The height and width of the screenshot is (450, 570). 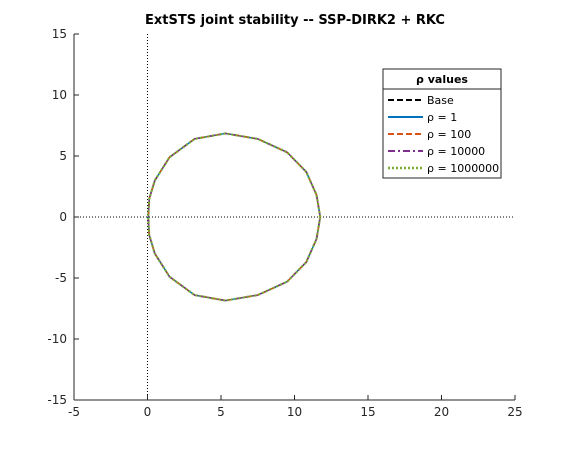 What do you see at coordinates (367, 412) in the screenshot?
I see `x-tick-label-4: 15` at bounding box center [367, 412].